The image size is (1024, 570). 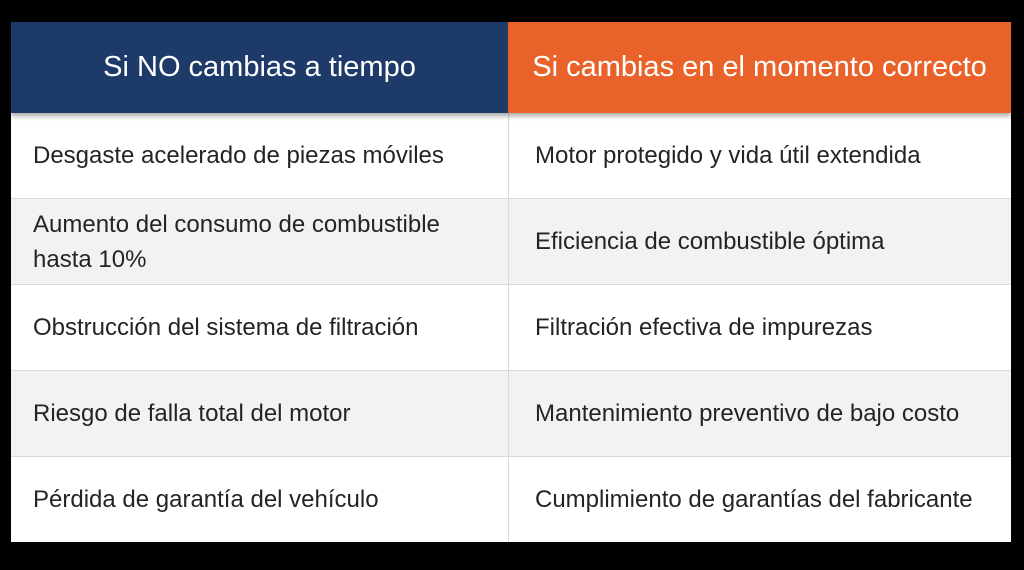 I want to click on benefit-cell: Mantenimiento preventivo de bajo costo, so click(x=759, y=413).